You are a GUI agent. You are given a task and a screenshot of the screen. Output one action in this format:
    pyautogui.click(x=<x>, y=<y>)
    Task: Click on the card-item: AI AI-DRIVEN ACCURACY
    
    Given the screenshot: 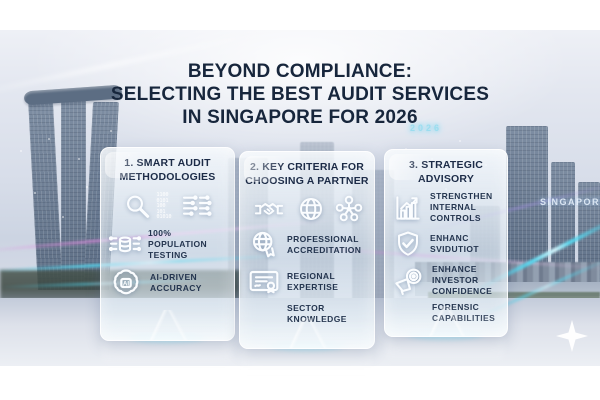 What is the action you would take?
    pyautogui.click(x=167, y=283)
    